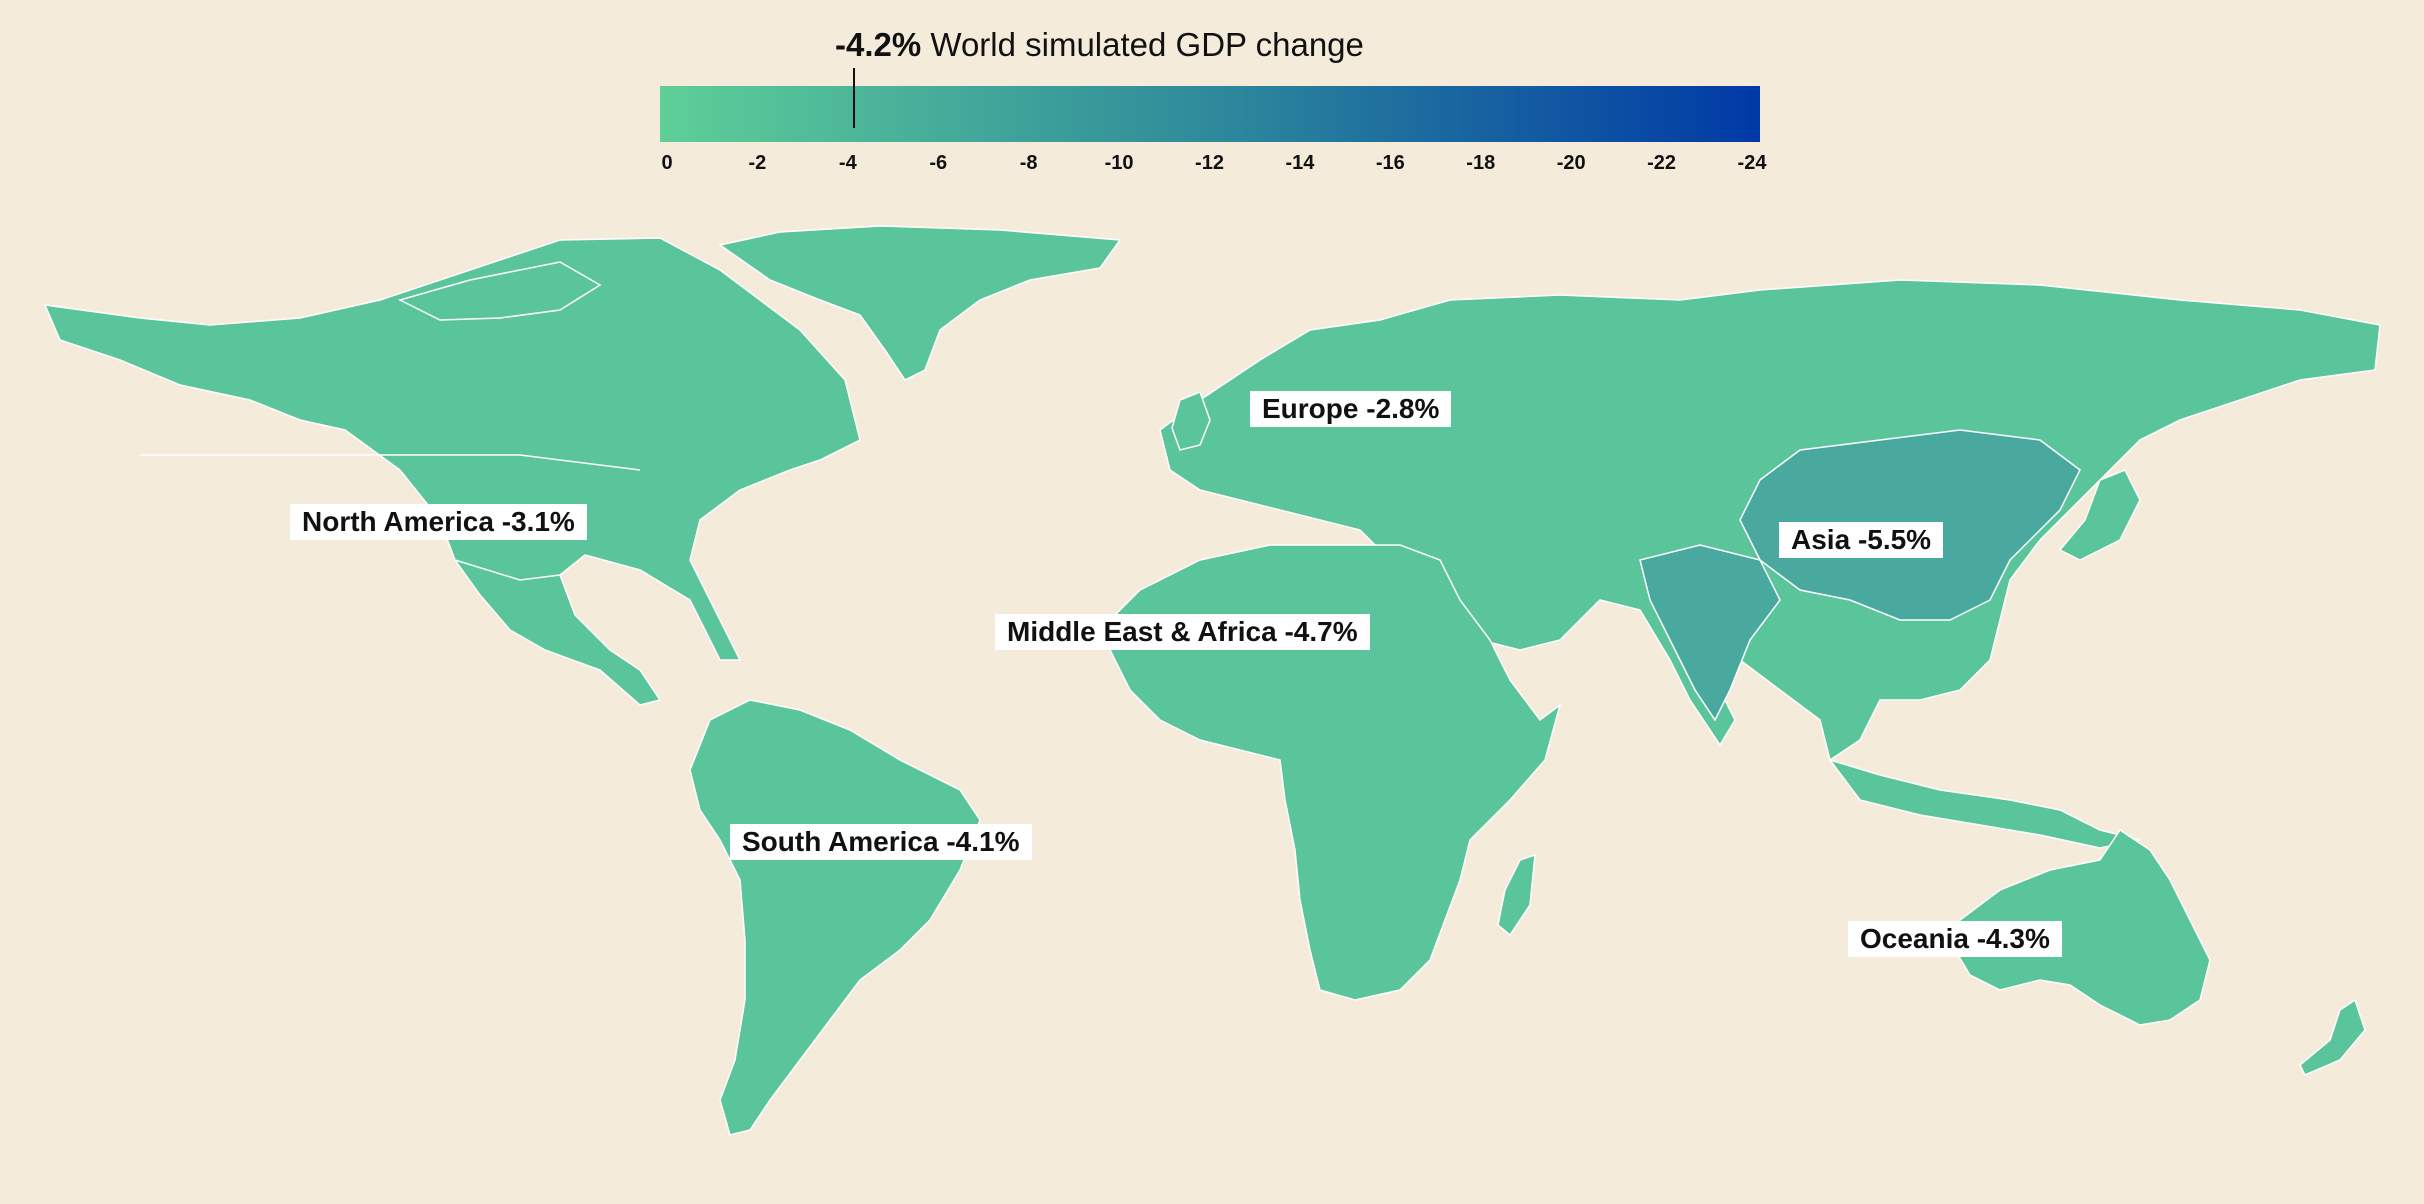 This screenshot has width=2424, height=1204. What do you see at coordinates (667, 163) in the screenshot?
I see `scale-tick: 0` at bounding box center [667, 163].